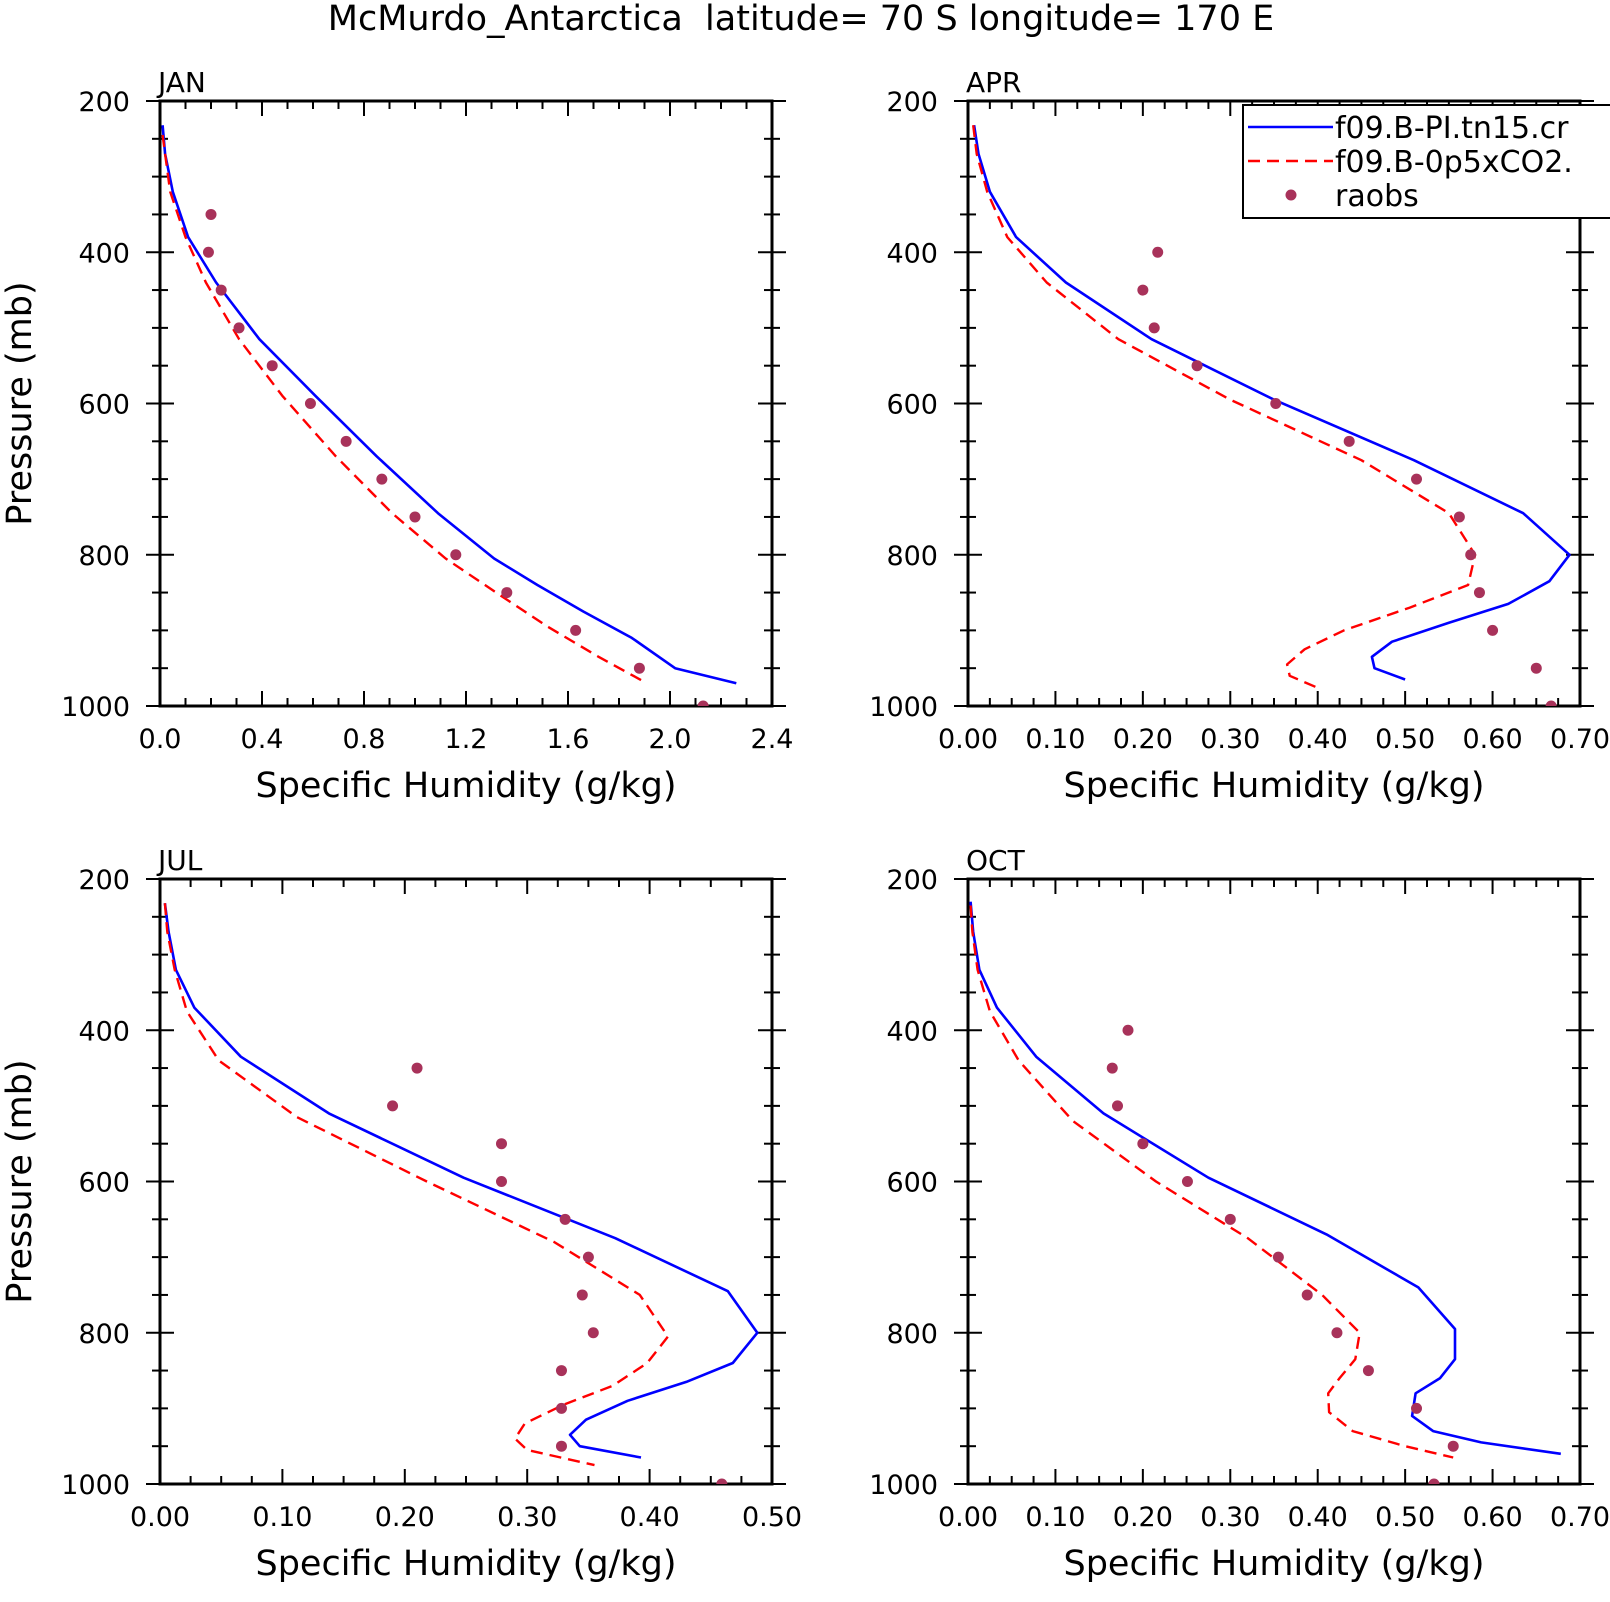 The height and width of the screenshot is (1602, 1610). What do you see at coordinates (160, 739) in the screenshot?
I see `x-tick-label: 0.0` at bounding box center [160, 739].